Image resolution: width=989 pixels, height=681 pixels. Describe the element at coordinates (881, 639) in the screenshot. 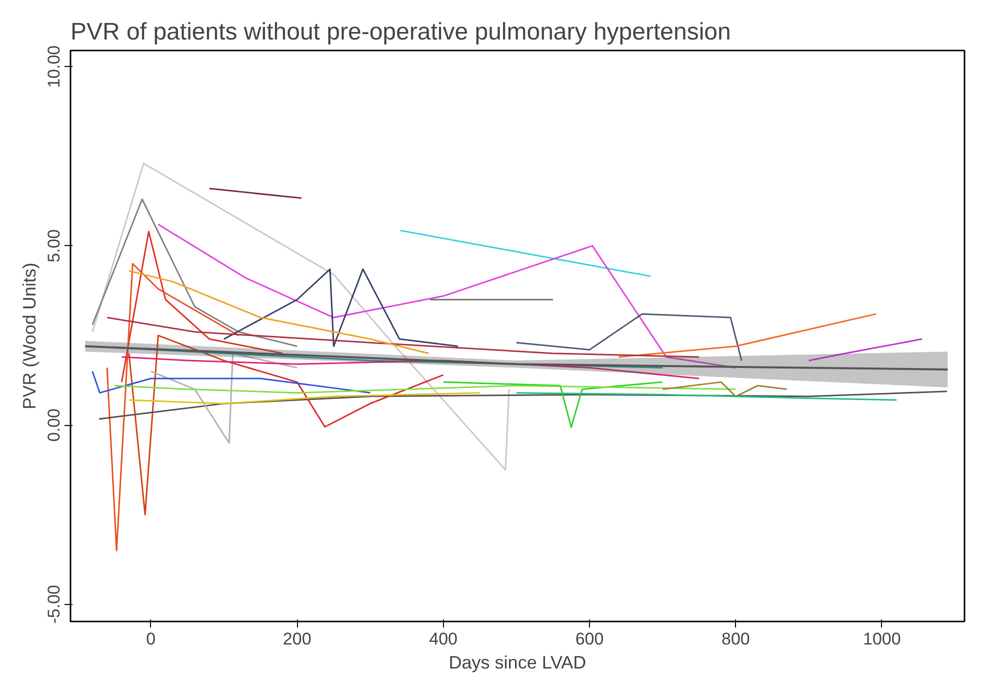

I see `x-tick-label: 1000` at that location.